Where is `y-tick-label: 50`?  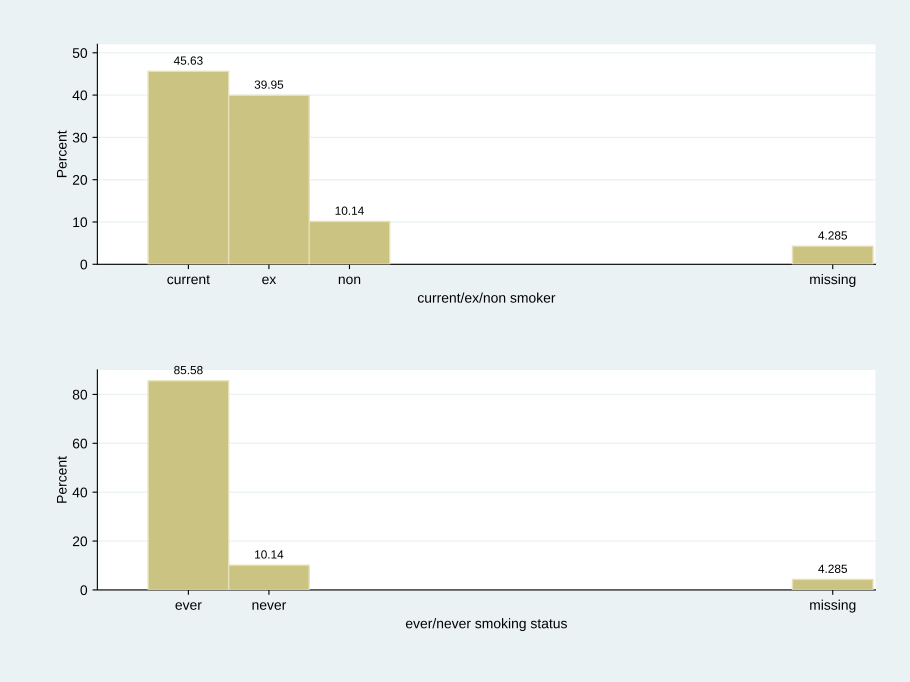
y-tick-label: 50 is located at coordinates (80, 53).